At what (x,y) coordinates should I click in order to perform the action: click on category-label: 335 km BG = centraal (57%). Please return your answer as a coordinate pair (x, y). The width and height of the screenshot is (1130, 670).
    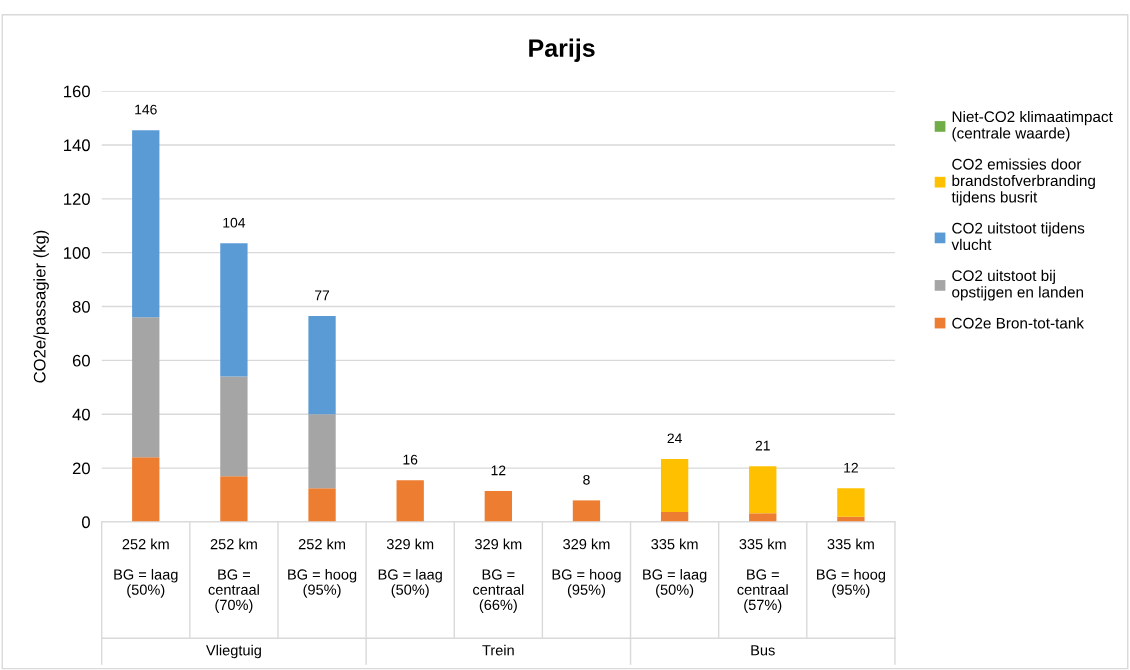
    Looking at the image, I should click on (762, 575).